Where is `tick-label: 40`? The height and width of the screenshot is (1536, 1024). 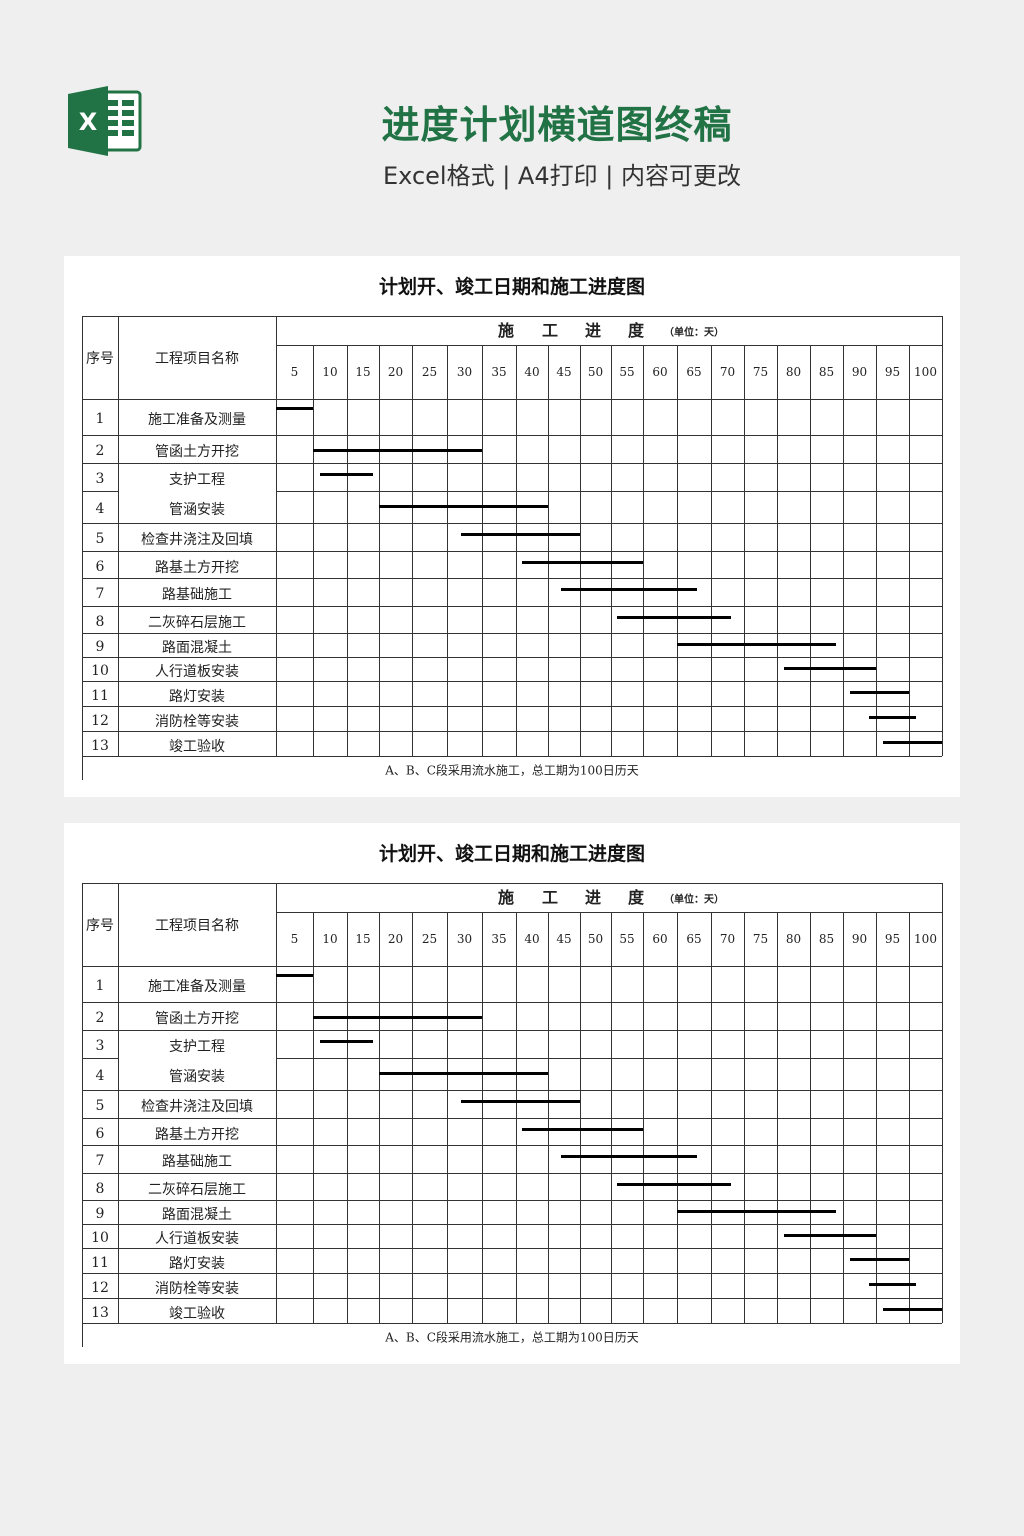 tick-label: 40 is located at coordinates (532, 372).